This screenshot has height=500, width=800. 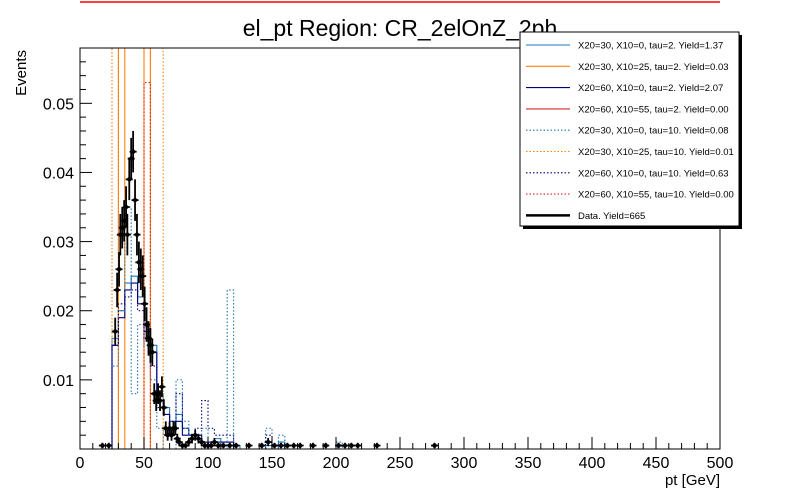 What do you see at coordinates (58, 104) in the screenshot?
I see `y-tick-label: 0.05` at bounding box center [58, 104].